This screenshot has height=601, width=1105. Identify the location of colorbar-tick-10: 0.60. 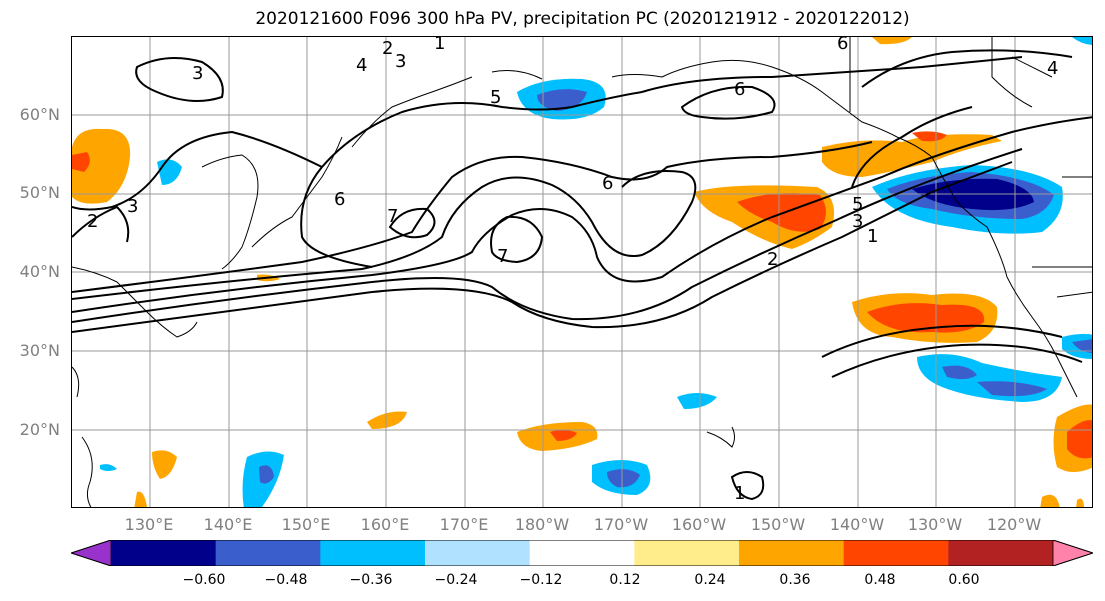
(964, 580).